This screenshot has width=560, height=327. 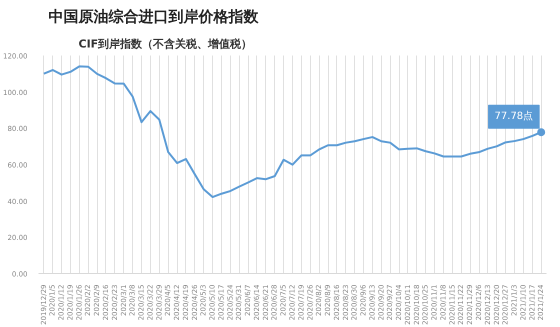 What do you see at coordinates (514, 116) in the screenshot?
I see `annotation: 77.78点` at bounding box center [514, 116].